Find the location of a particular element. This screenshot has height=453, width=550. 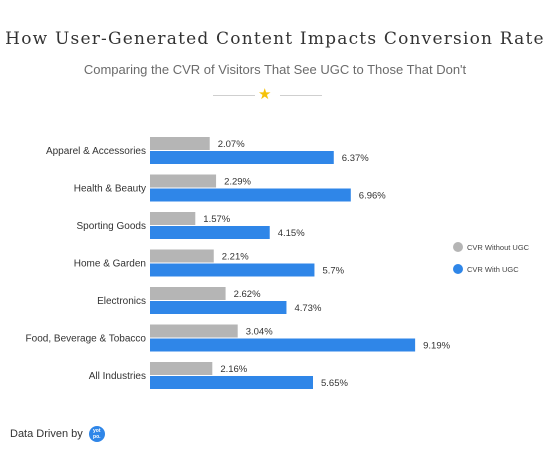

category-label-food-beverage-tobacco: Food, Beverage & Tobacco is located at coordinates (86, 339).